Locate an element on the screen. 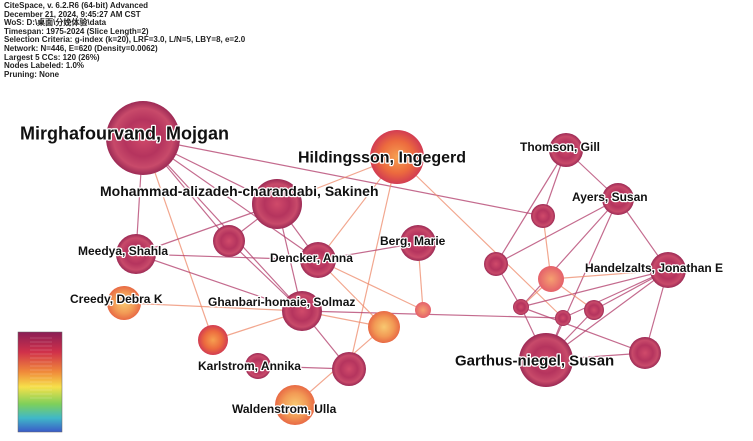 The width and height of the screenshot is (753, 441). color-legend is located at coordinates (40, 382).